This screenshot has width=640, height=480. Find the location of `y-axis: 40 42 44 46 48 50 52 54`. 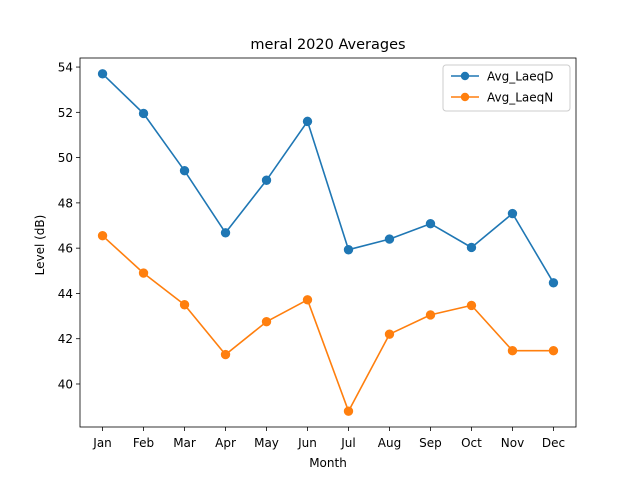

y-axis: 40 42 44 46 48 50 52 54 is located at coordinates (69, 226).